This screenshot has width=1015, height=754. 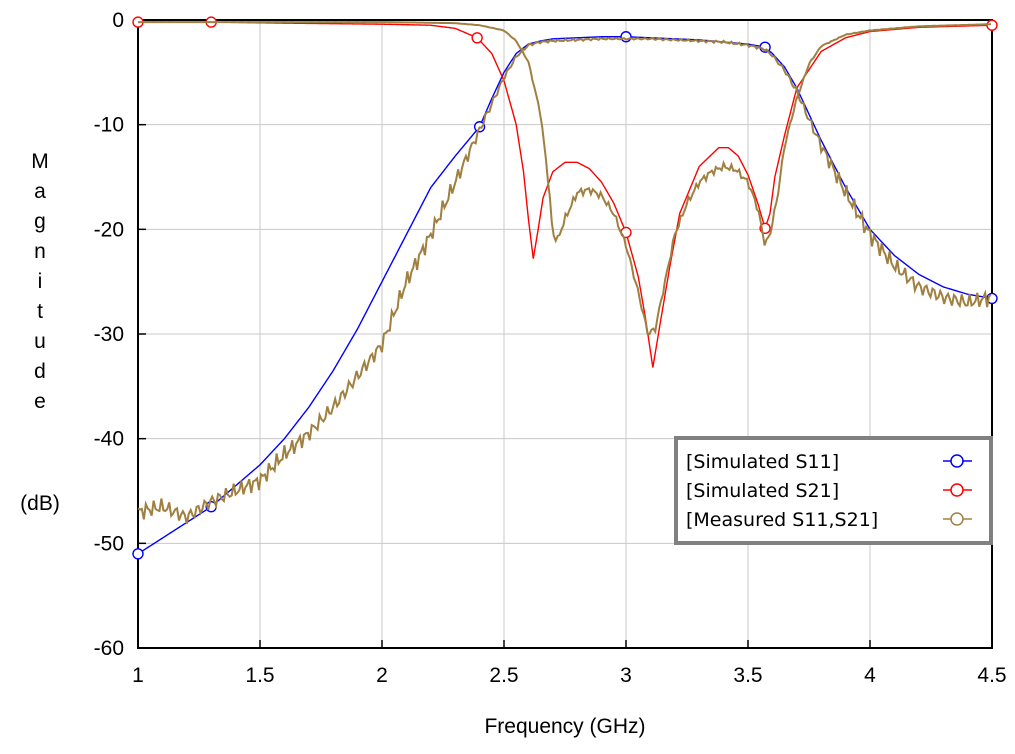 I want to click on y-tick-label: -40, so click(x=109, y=439).